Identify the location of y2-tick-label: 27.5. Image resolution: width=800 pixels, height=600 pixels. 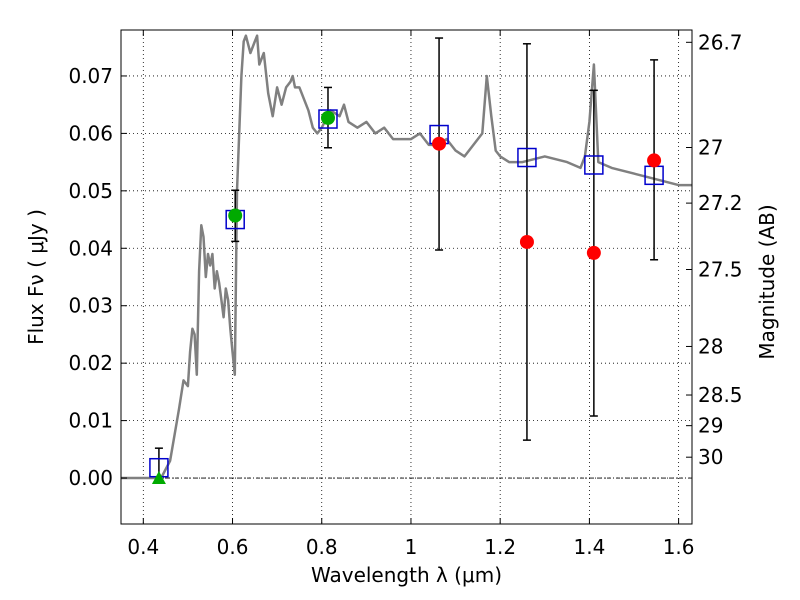
(720, 269).